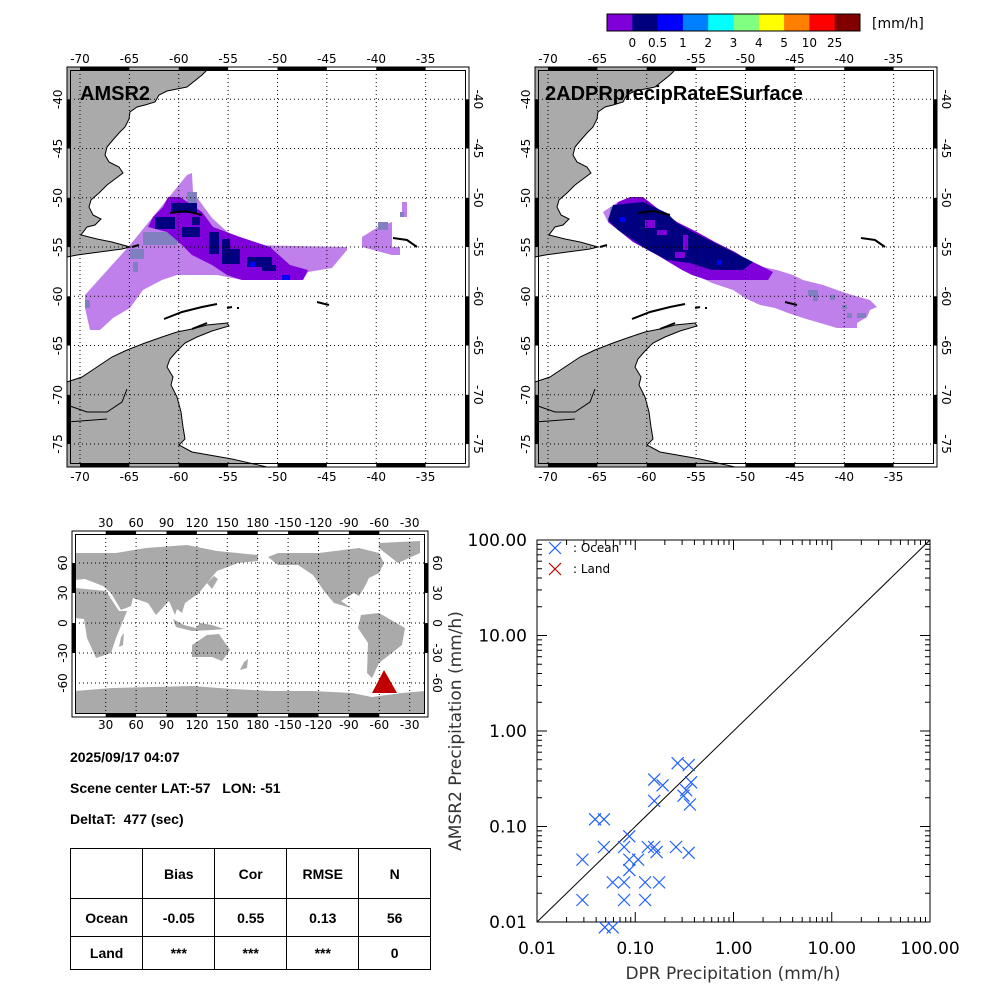  I want to click on lon-tick-label: -45, so click(795, 59).